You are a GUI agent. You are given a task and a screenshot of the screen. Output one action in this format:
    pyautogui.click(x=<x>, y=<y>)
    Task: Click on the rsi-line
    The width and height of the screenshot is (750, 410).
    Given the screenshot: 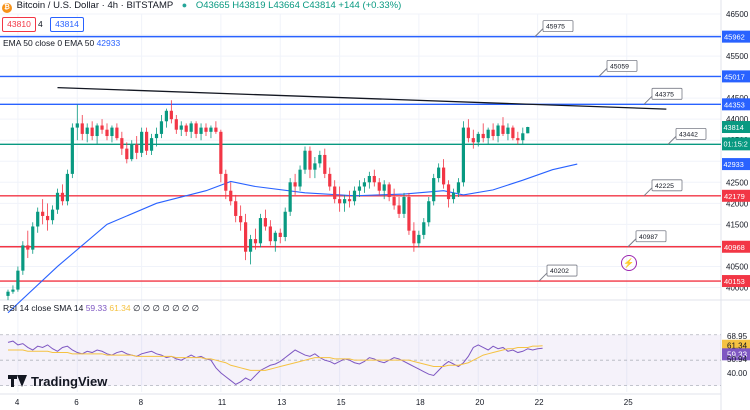 What is the action you would take?
    pyautogui.click(x=275, y=362)
    